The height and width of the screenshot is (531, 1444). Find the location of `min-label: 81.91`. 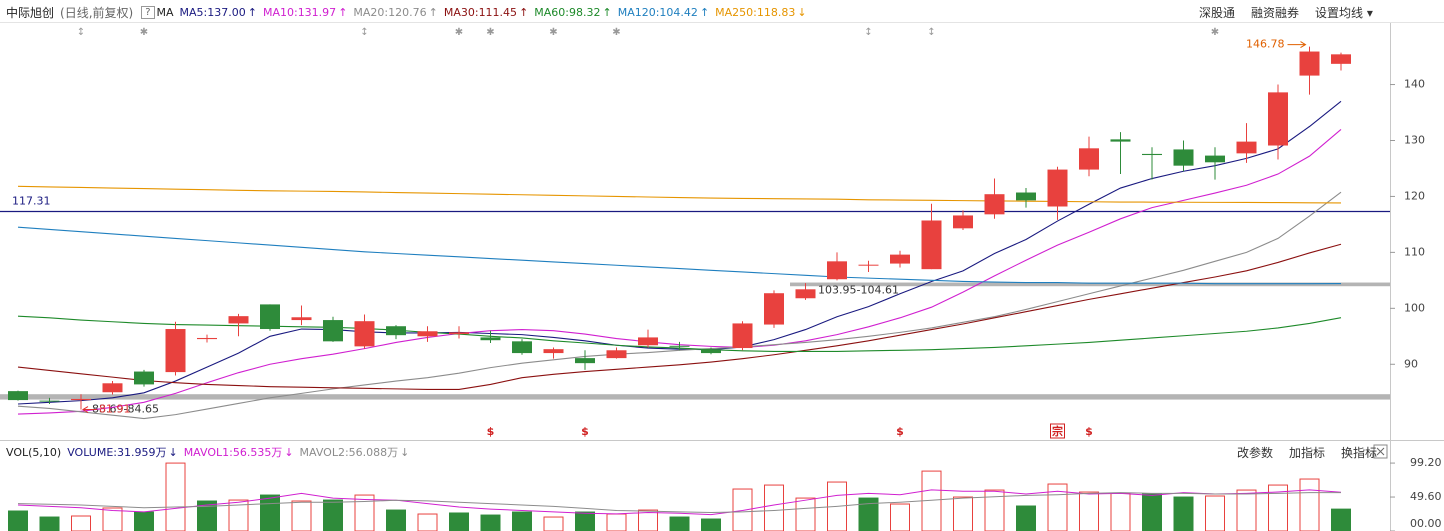

min-label: 81.91 is located at coordinates (115, 409).